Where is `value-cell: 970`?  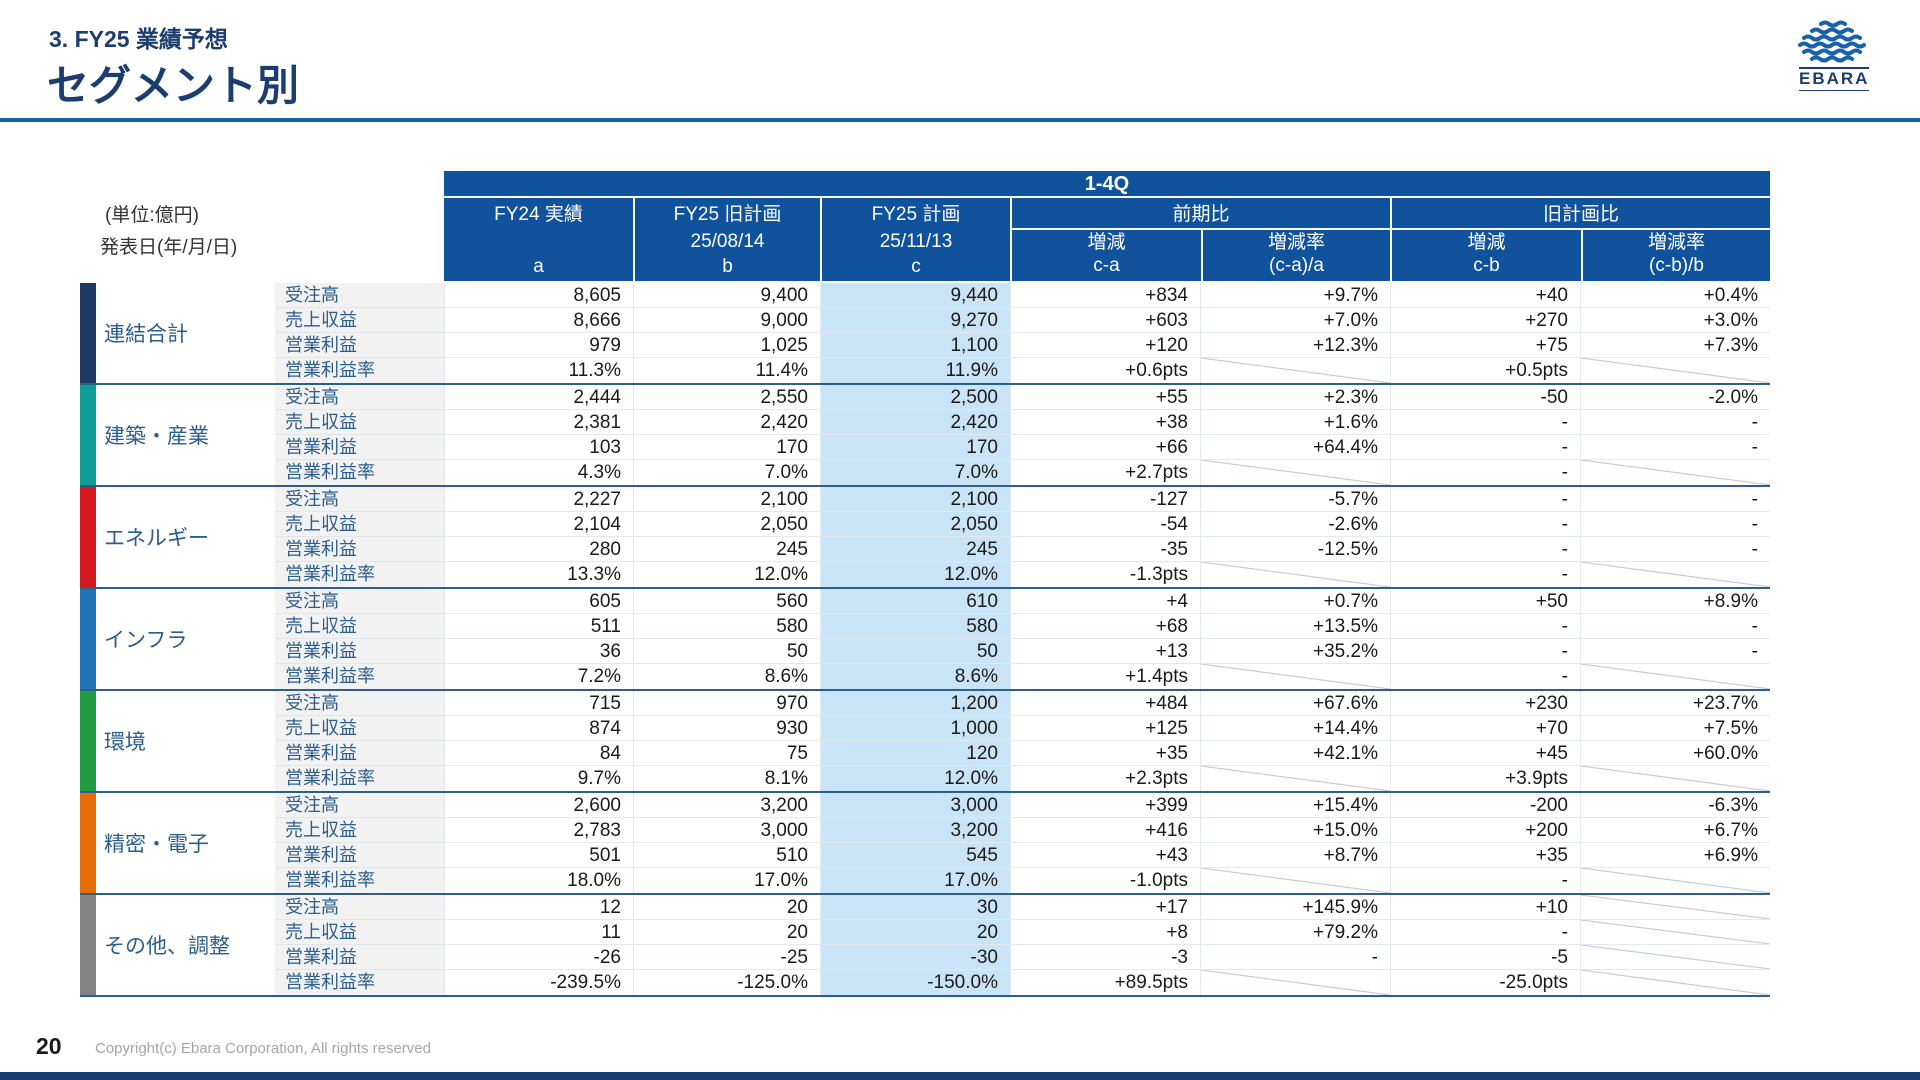
value-cell: 970 is located at coordinates (726, 703).